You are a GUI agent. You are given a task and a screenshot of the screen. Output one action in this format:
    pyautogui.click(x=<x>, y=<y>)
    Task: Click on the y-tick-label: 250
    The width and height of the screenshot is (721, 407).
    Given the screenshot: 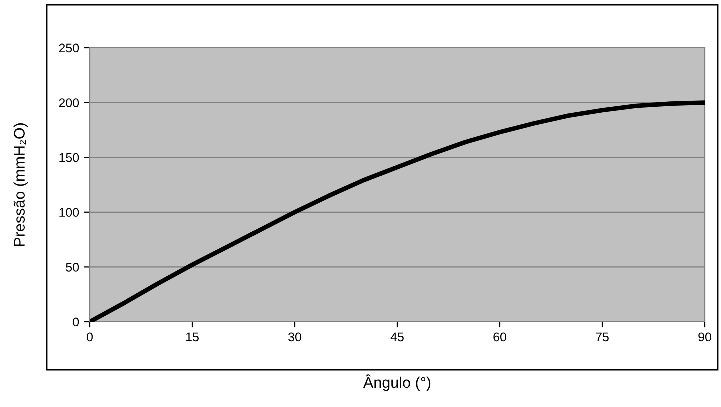 What is the action you would take?
    pyautogui.click(x=69, y=48)
    